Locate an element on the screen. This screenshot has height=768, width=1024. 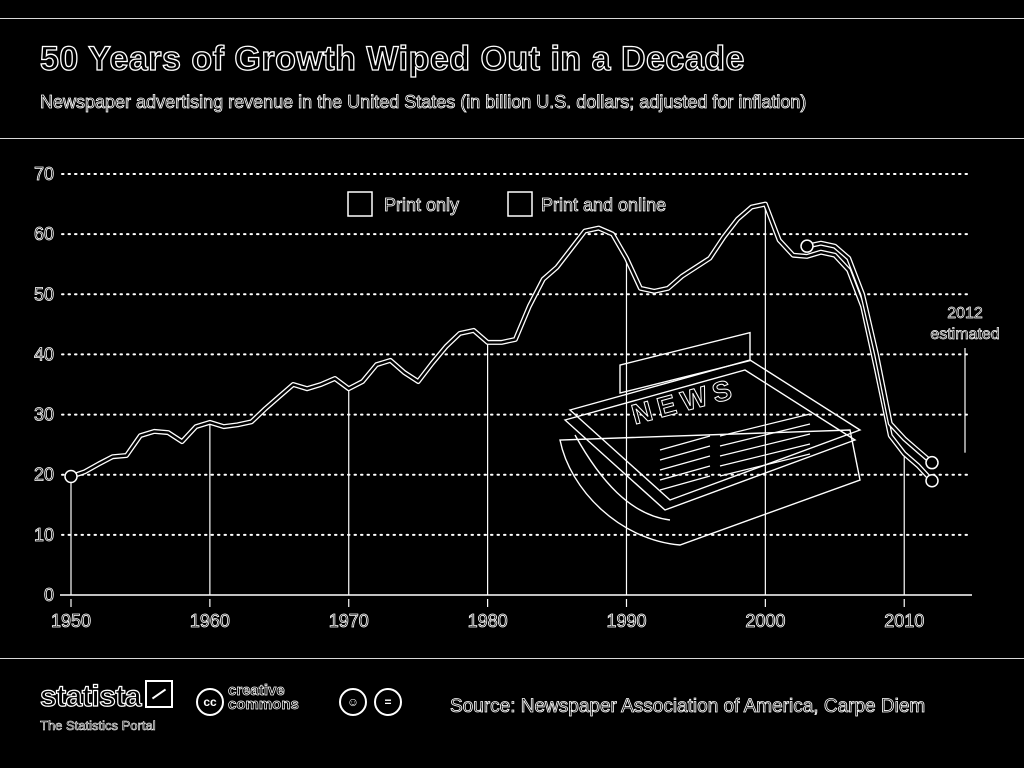
statista-logo: statista is located at coordinates (106, 696).